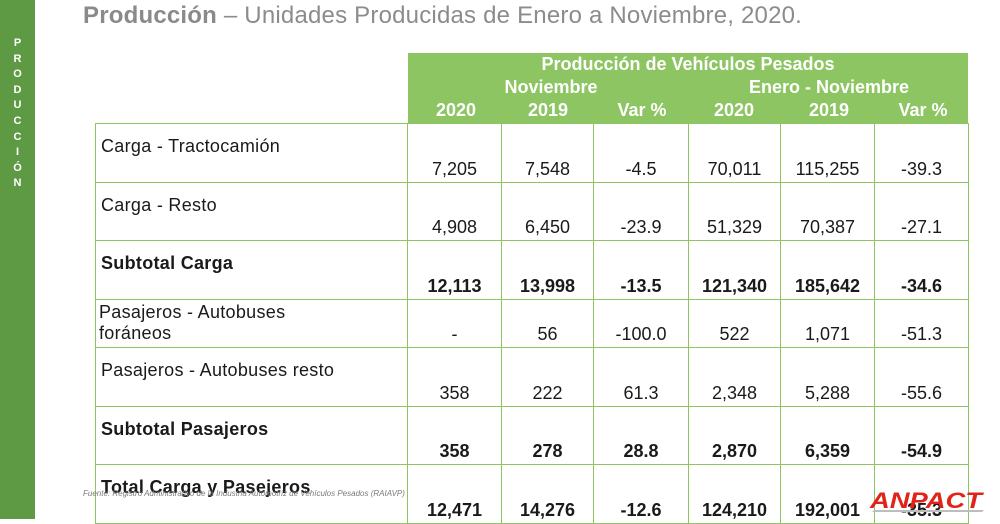 The image size is (1000, 524). What do you see at coordinates (17, 105) in the screenshot?
I see `side-label-letter: U` at bounding box center [17, 105].